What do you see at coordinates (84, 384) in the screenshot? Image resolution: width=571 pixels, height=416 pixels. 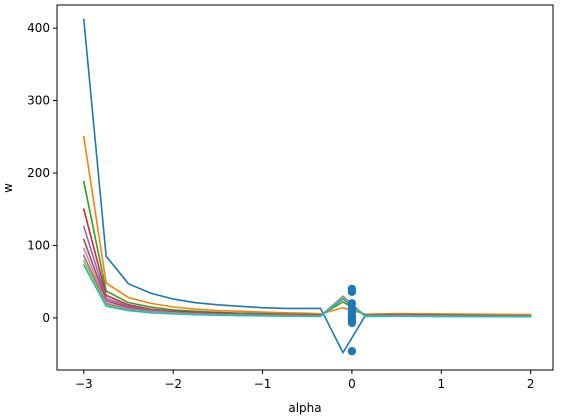 I see `x-tick-label: −3` at bounding box center [84, 384].